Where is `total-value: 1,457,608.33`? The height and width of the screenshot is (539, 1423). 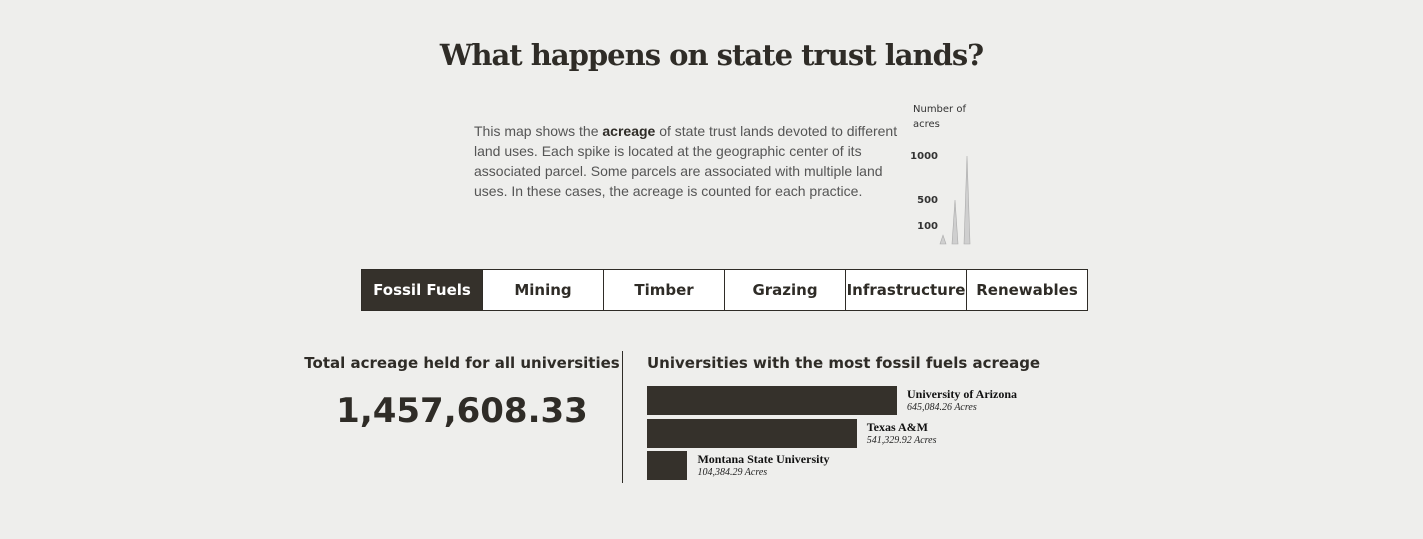
total-value: 1,457,608.33 is located at coordinates (462, 411).